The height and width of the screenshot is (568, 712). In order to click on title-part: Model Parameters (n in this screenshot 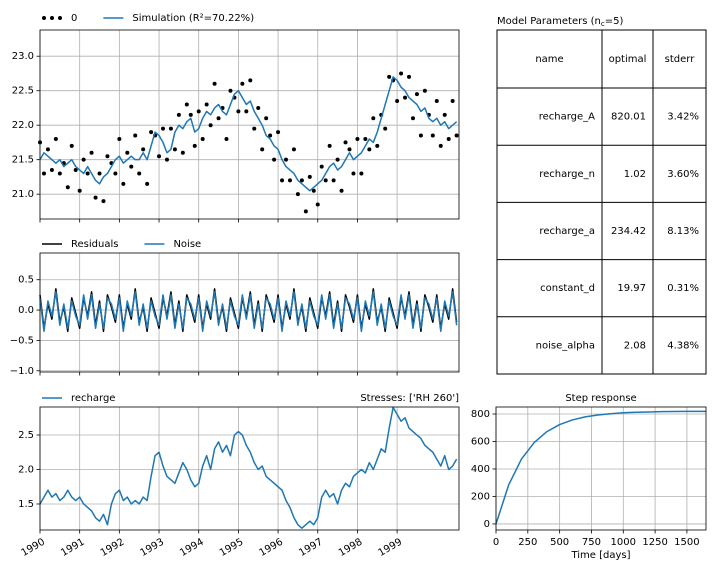, I will do `click(549, 21)`.